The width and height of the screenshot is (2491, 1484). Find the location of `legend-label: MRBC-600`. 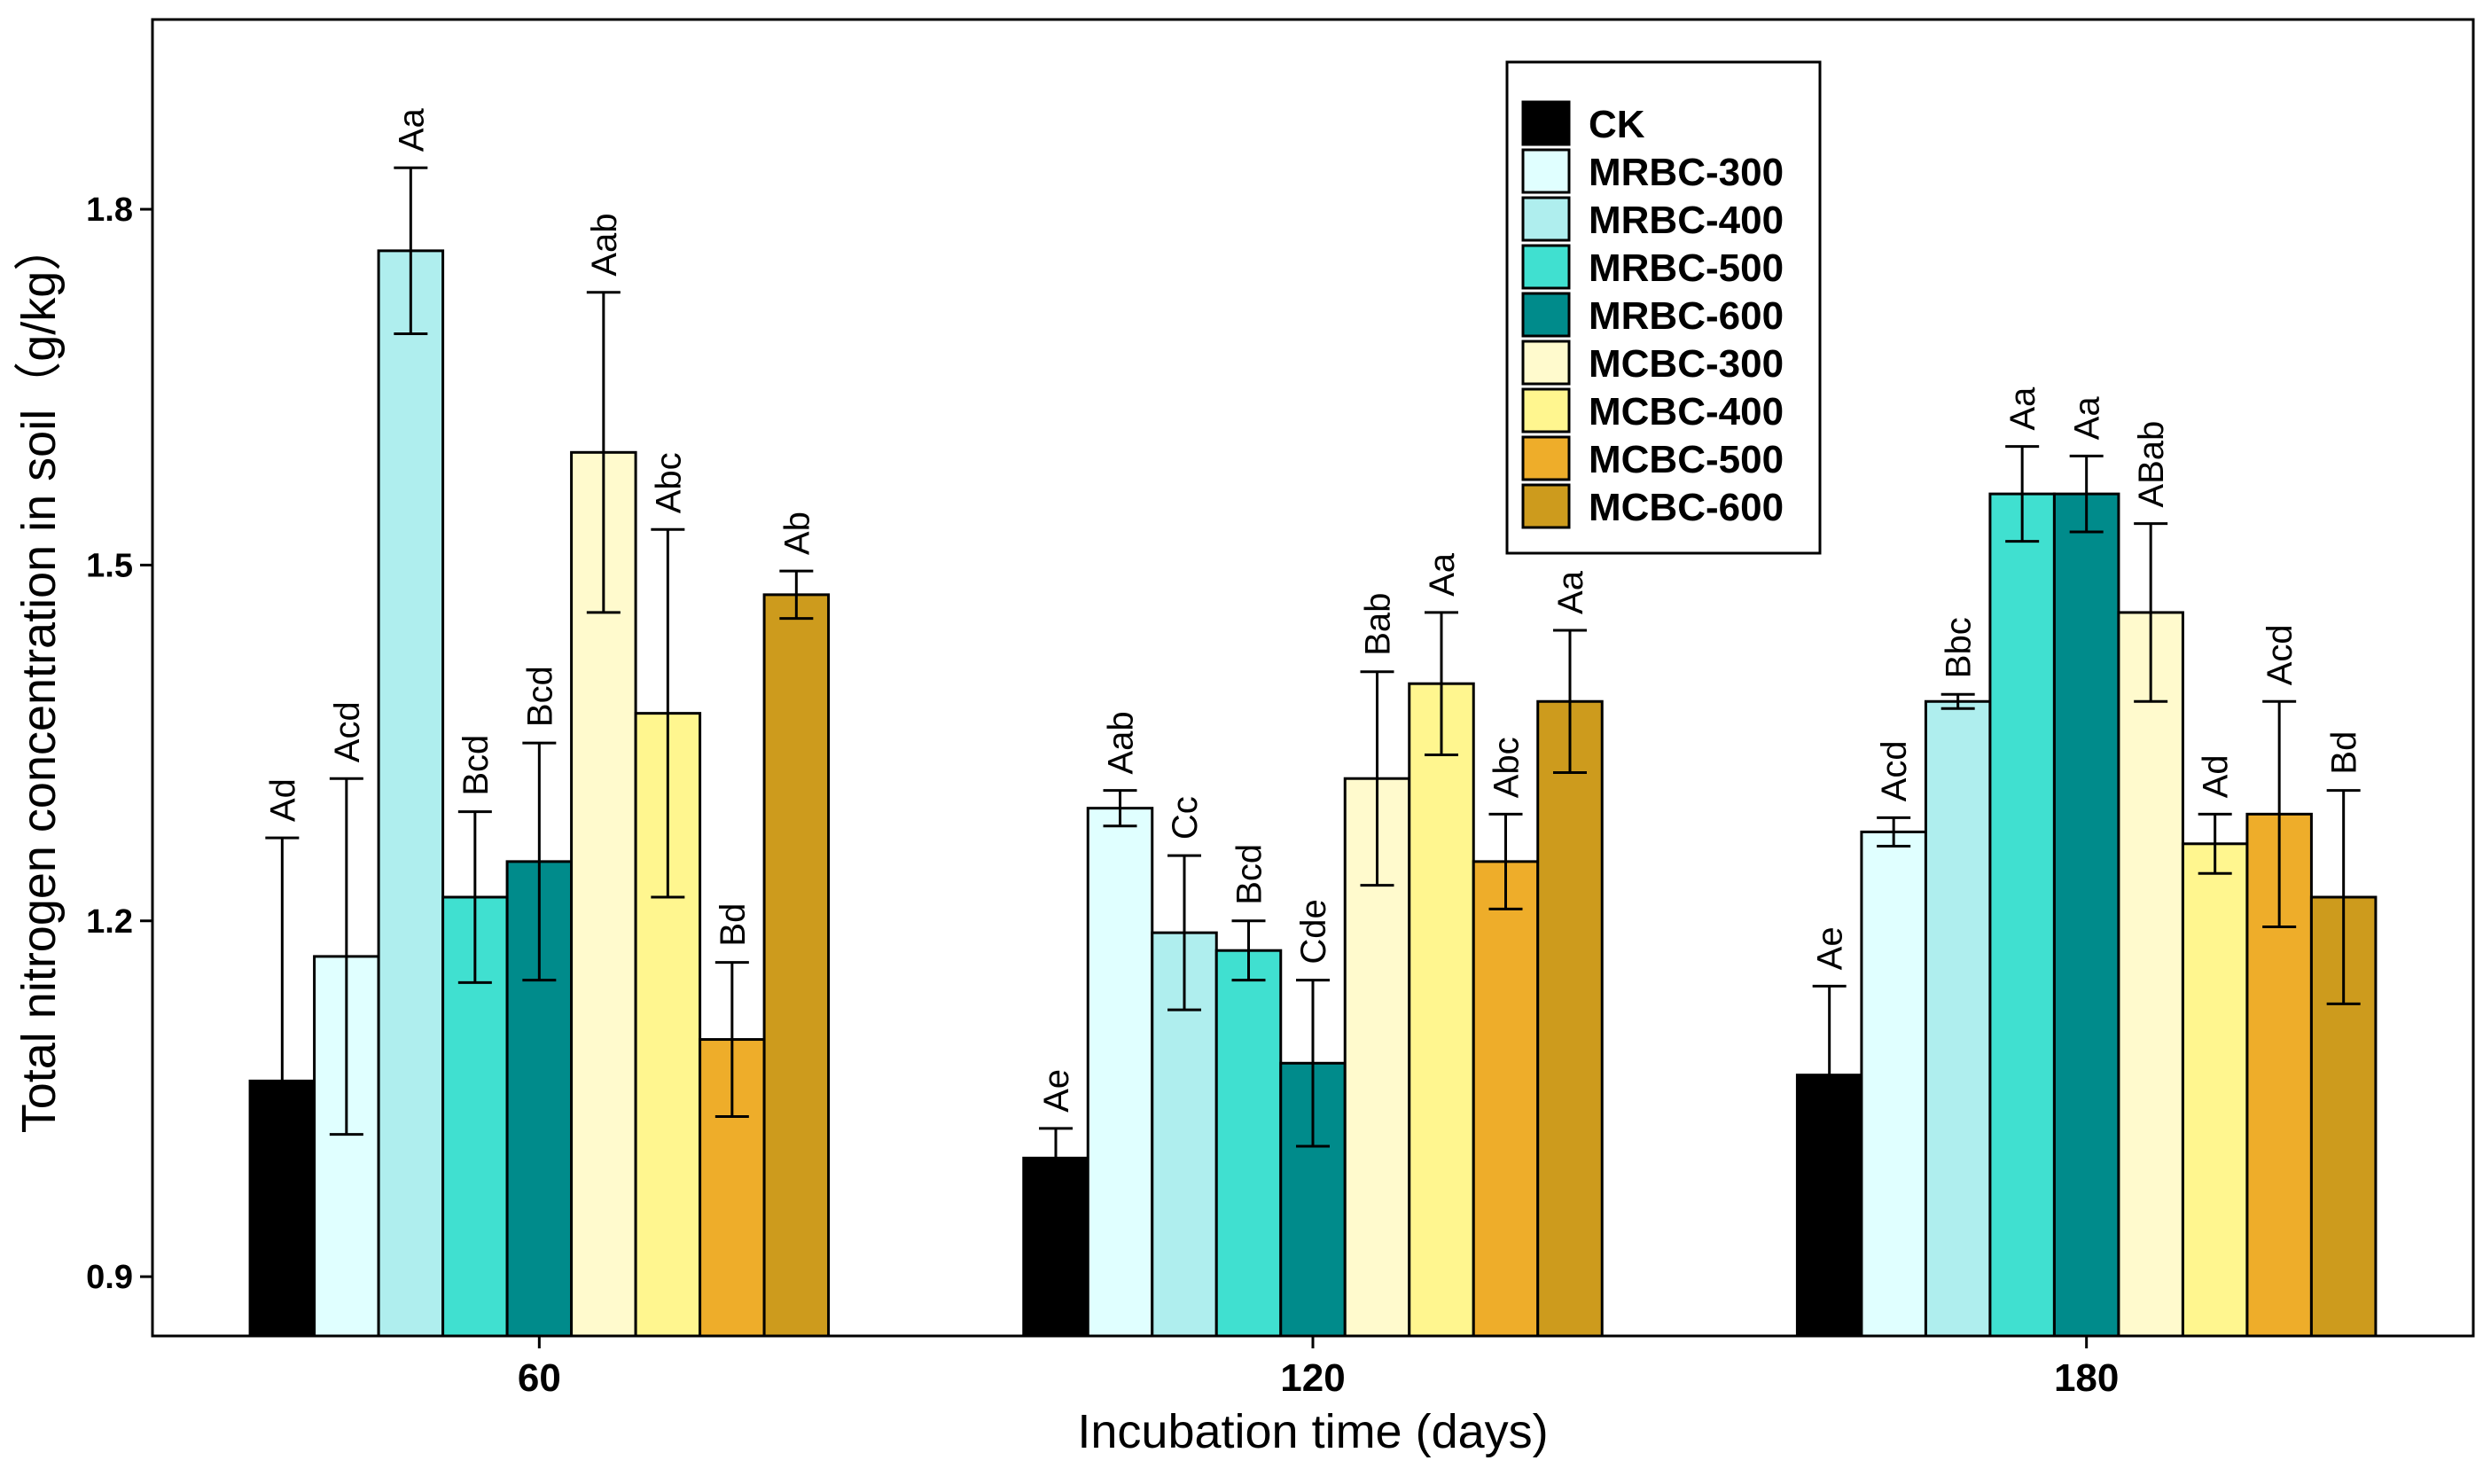

legend-label: MRBC-600 is located at coordinates (1686, 316).